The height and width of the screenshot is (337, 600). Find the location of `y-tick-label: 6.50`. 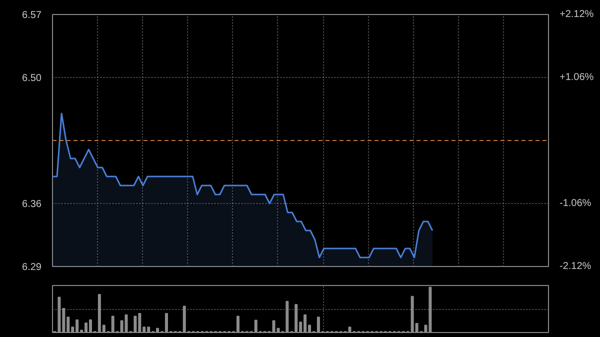

y-tick-label: 6.50 is located at coordinates (32, 78).